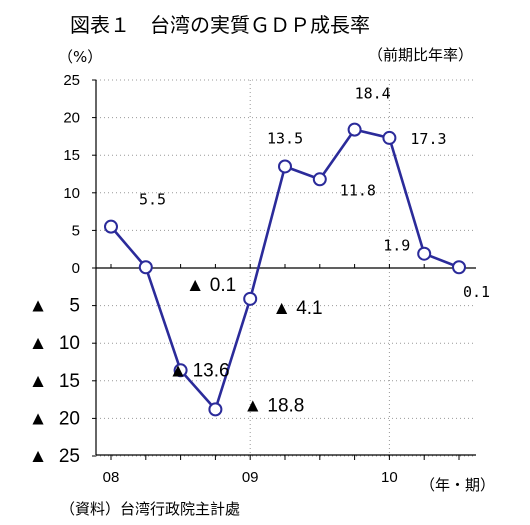 The height and width of the screenshot is (525, 530). Describe the element at coordinates (152, 200) in the screenshot. I see `data-label: 5.5` at that location.